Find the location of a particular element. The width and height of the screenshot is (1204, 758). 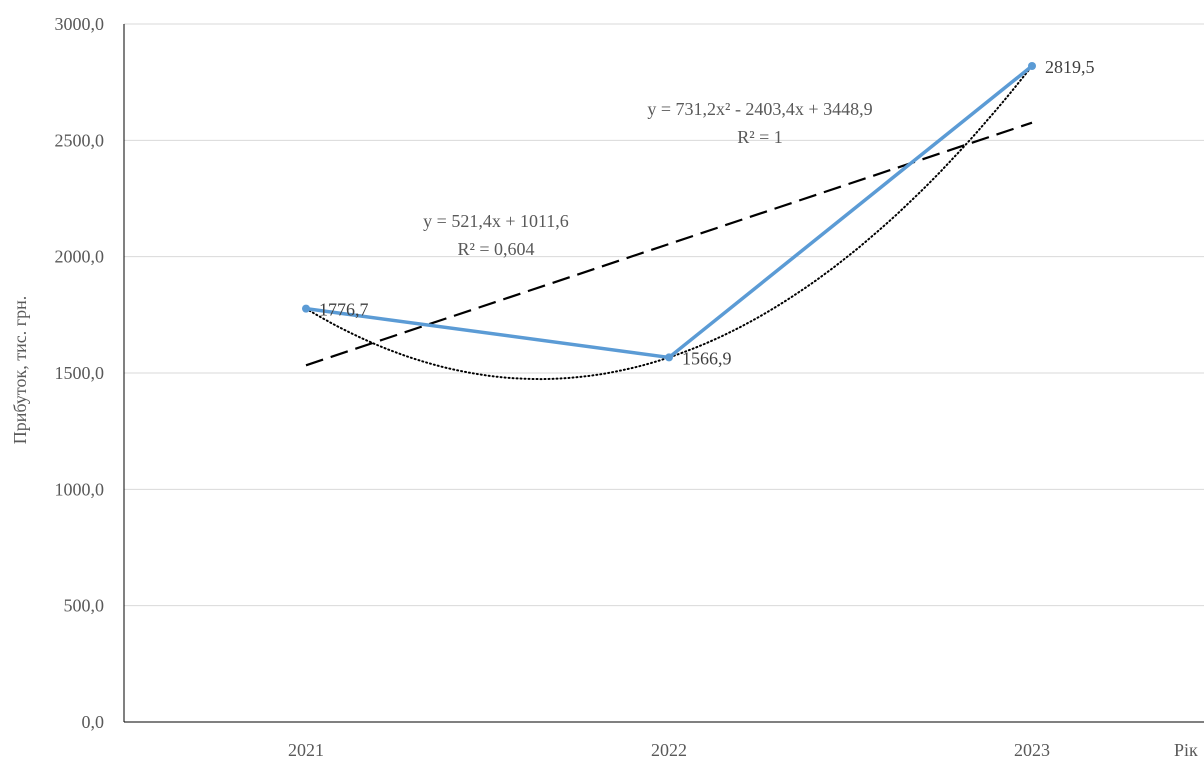

trendline-r-squared: R² = 1 is located at coordinates (760, 137).